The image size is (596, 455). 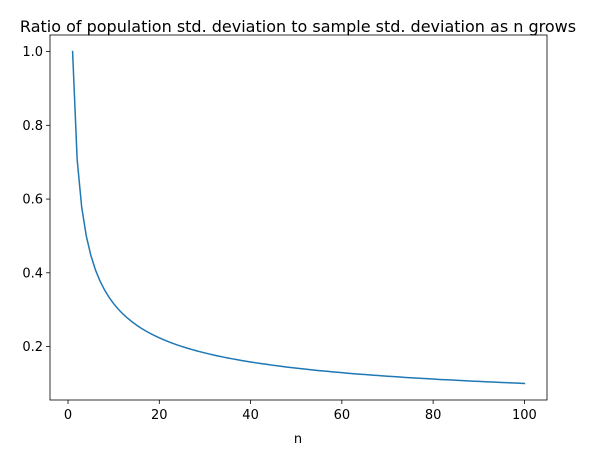 What do you see at coordinates (433, 415) in the screenshot?
I see `x-tick-label: 80` at bounding box center [433, 415].